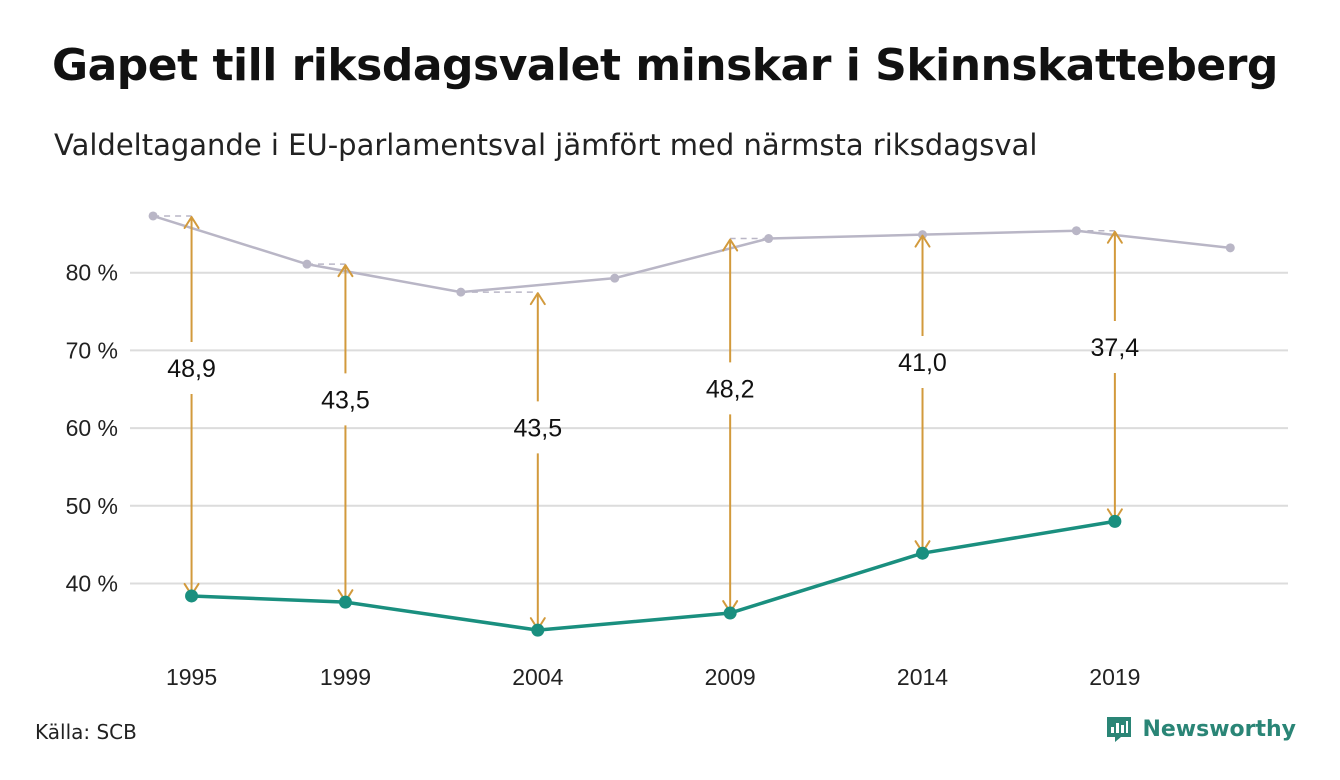 The image size is (1340, 780). I want to click on eu-series, so click(653, 575).